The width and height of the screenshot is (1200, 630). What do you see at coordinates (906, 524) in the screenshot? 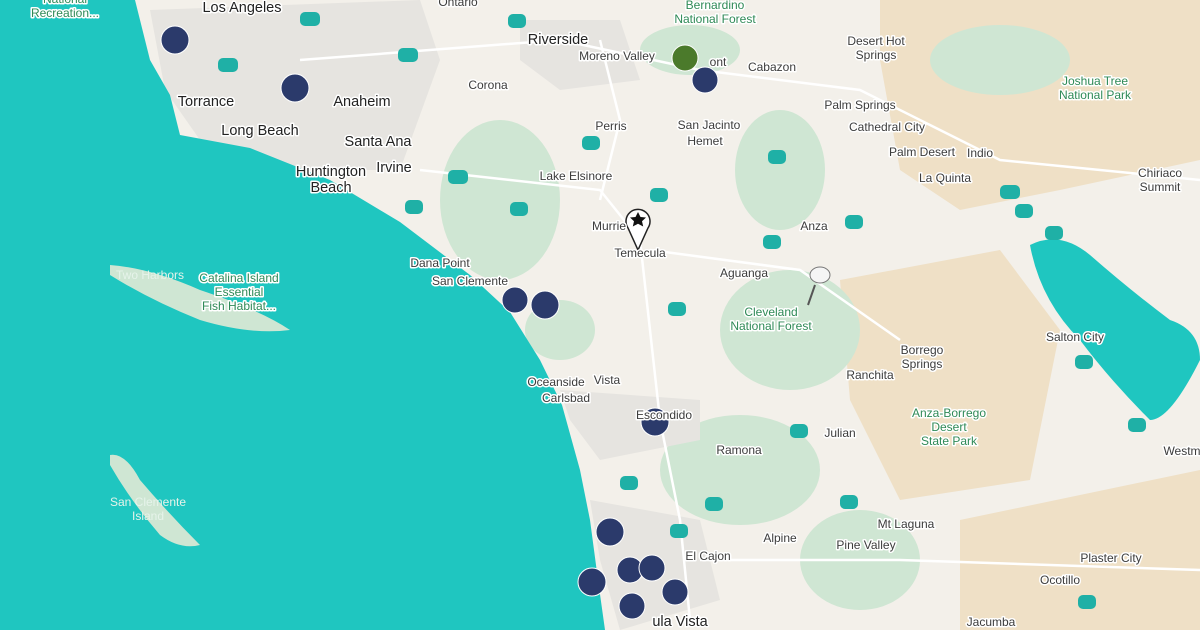
I see `place-label: Mt Laguna` at bounding box center [906, 524].